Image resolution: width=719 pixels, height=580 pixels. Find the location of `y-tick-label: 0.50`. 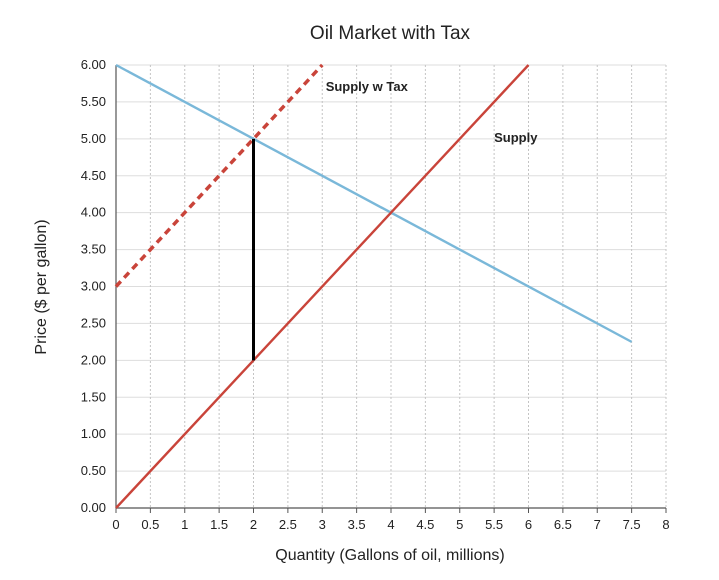

y-tick-label: 0.50 is located at coordinates (93, 470).